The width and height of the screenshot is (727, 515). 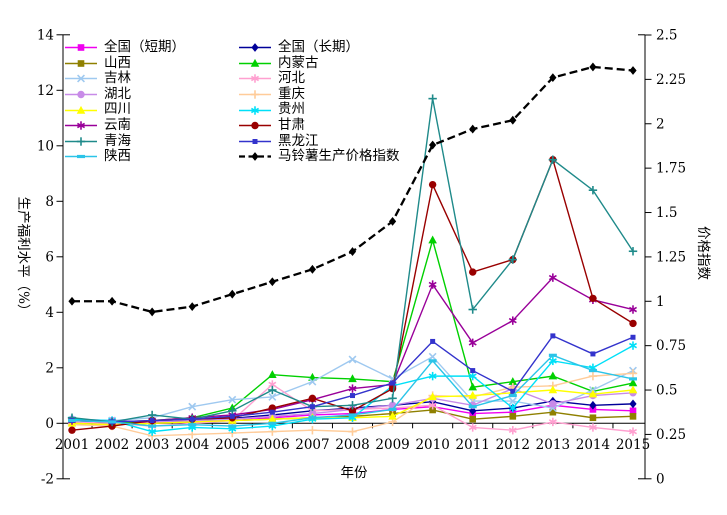 What do you see at coordinates (513, 445) in the screenshot?
I see `x-tick-label: 2012` at bounding box center [513, 445].